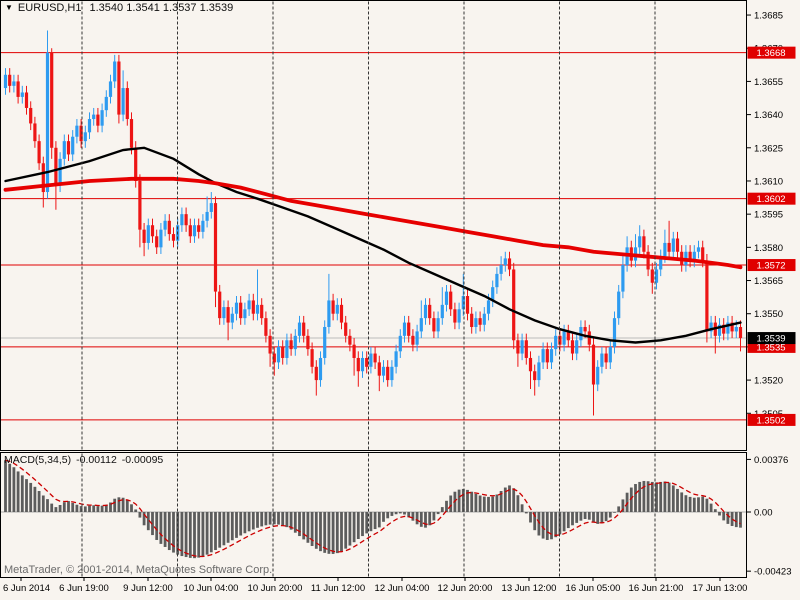 Image resolution: width=800 pixels, height=600 pixels. Describe the element at coordinates (9, 7) in the screenshot. I see `symbol-marker-icon: ▼` at that location.